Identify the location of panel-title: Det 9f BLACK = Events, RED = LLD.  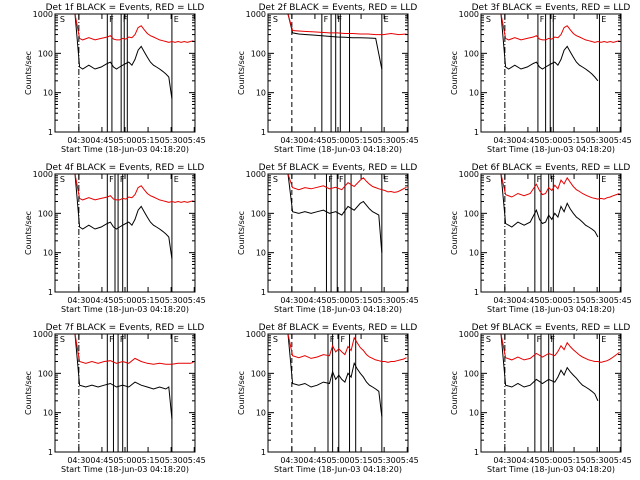
(551, 328).